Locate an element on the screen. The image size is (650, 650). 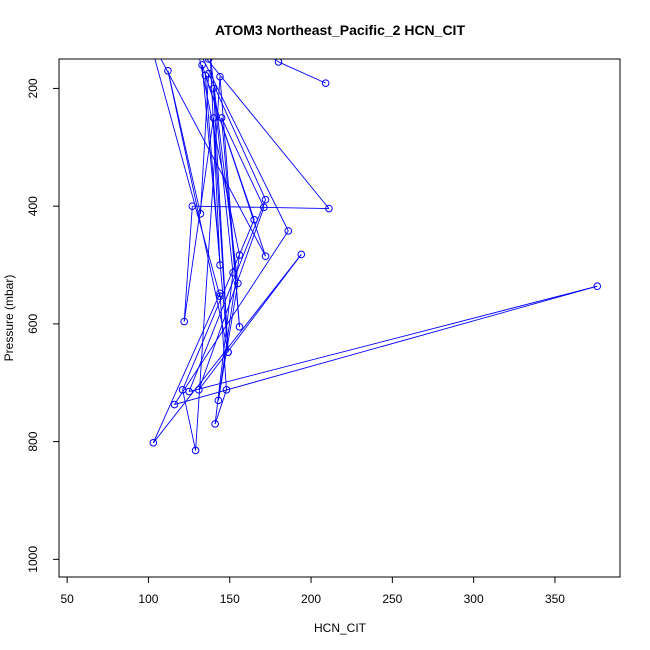
x-tick-label: 150 is located at coordinates (230, 599).